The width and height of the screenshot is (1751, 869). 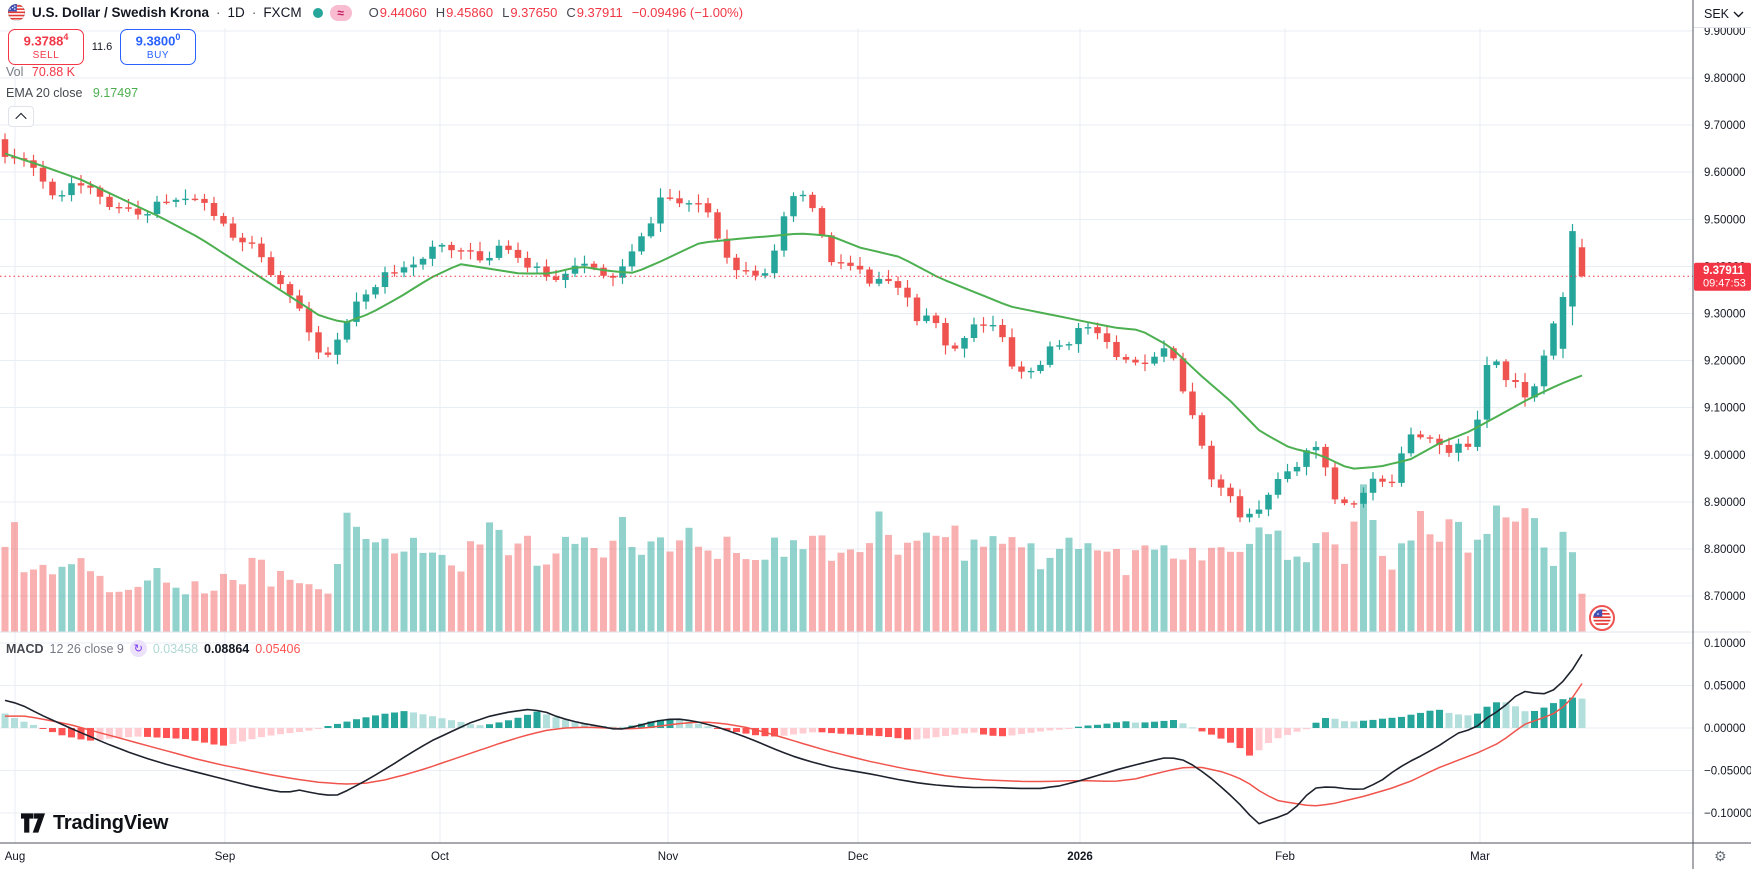 I want to click on macd-hist-value: 0.03458, so click(x=175, y=648).